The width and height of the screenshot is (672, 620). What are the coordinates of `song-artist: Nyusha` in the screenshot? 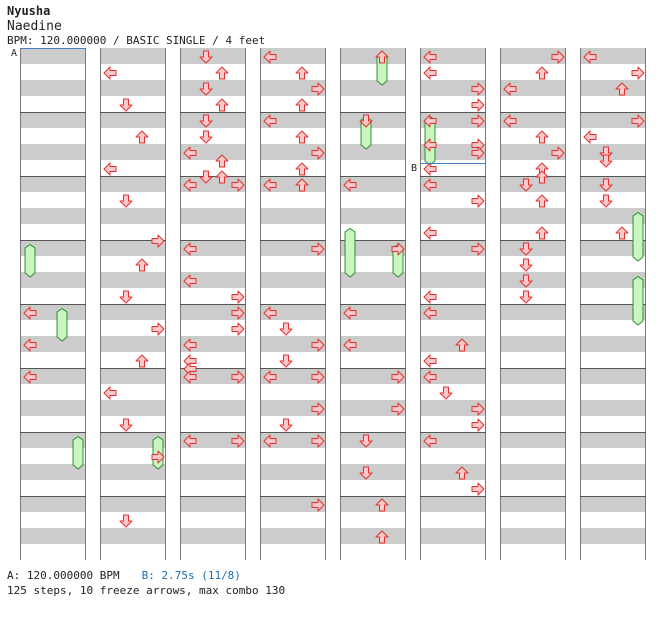 It's located at (29, 11).